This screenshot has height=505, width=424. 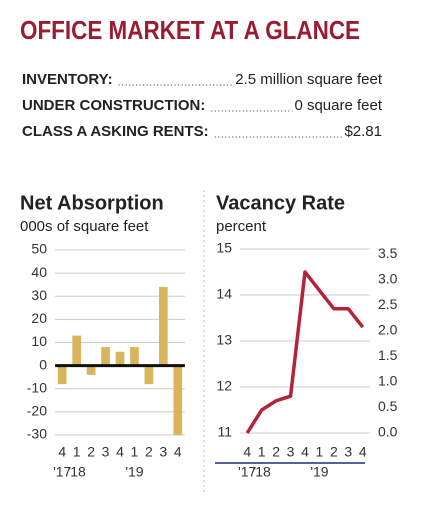 What do you see at coordinates (39, 318) in the screenshot?
I see `y-tick-label: 20` at bounding box center [39, 318].